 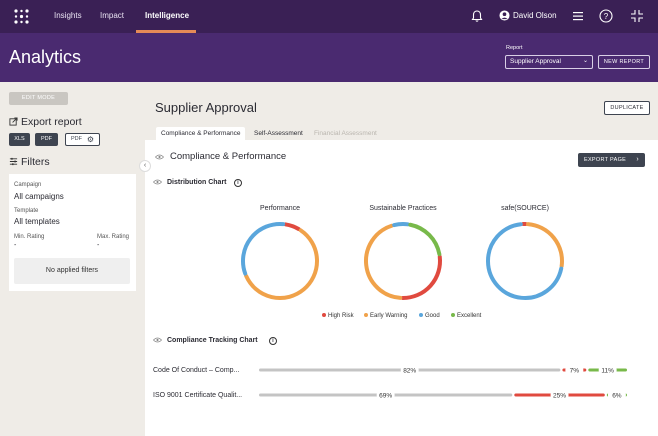 I want to click on nav-insights: Insights, so click(x=68, y=15).